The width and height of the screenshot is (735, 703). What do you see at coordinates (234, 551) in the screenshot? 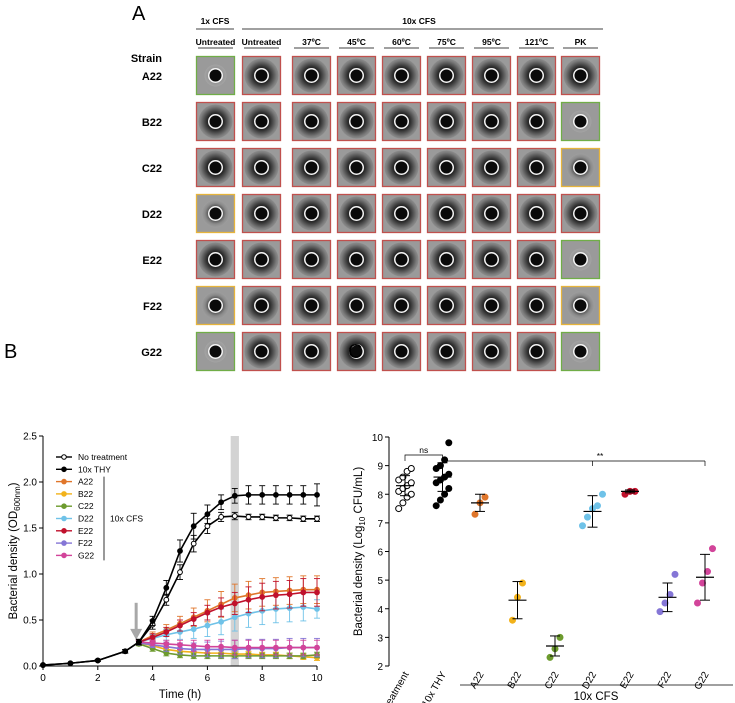
I see `sampling-window-band` at bounding box center [234, 551].